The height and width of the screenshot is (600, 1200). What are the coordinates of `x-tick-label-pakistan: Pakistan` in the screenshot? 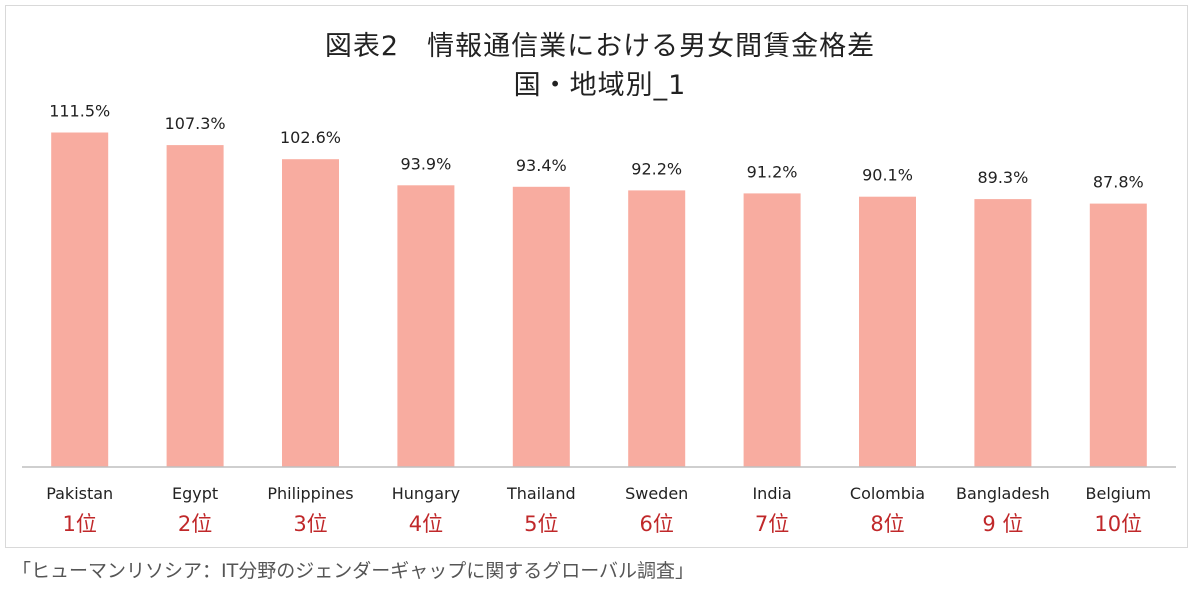 It's located at (79, 493).